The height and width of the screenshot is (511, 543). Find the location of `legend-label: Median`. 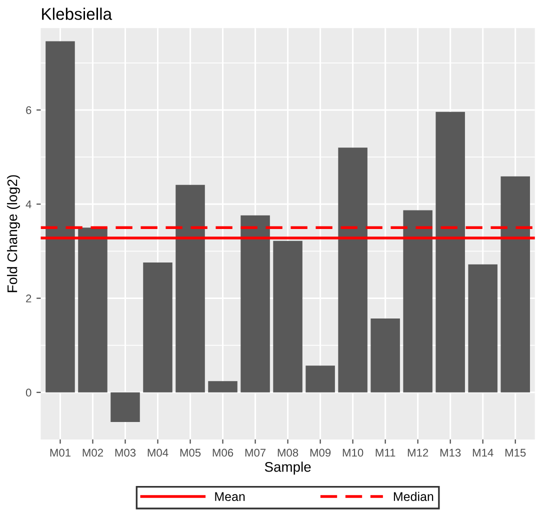

legend-label: Median is located at coordinates (414, 497).